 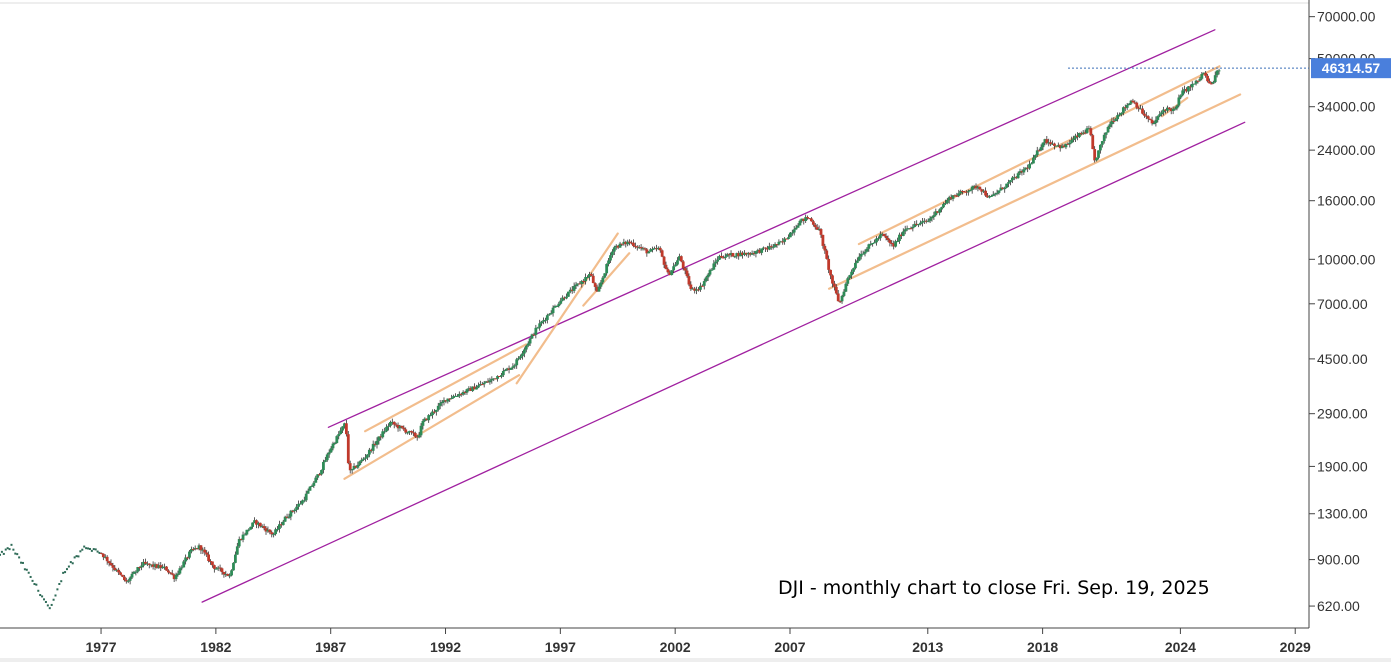 What do you see at coordinates (330, 647) in the screenshot?
I see `x-tick-label: 1987` at bounding box center [330, 647].